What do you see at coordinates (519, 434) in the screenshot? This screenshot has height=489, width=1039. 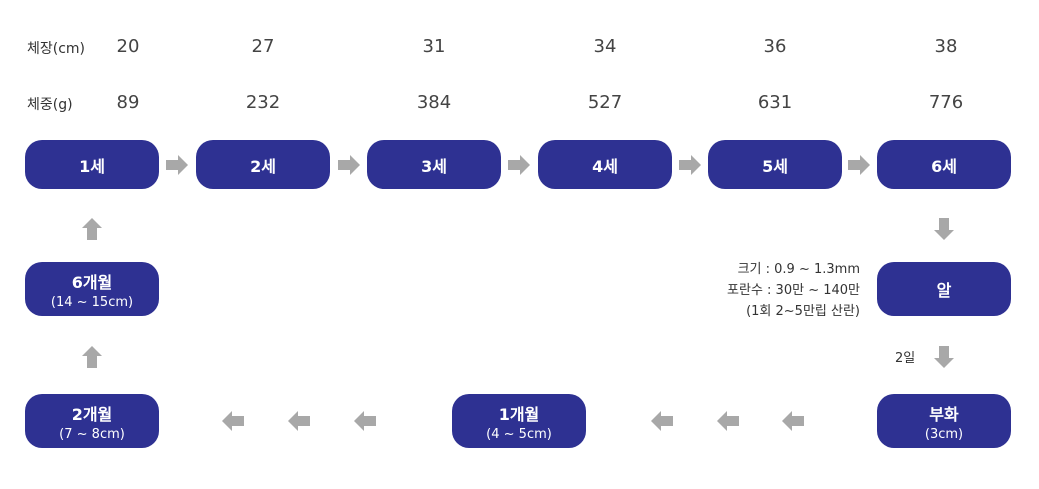 I see `stage-size: (4 ~ 5cm)` at bounding box center [519, 434].